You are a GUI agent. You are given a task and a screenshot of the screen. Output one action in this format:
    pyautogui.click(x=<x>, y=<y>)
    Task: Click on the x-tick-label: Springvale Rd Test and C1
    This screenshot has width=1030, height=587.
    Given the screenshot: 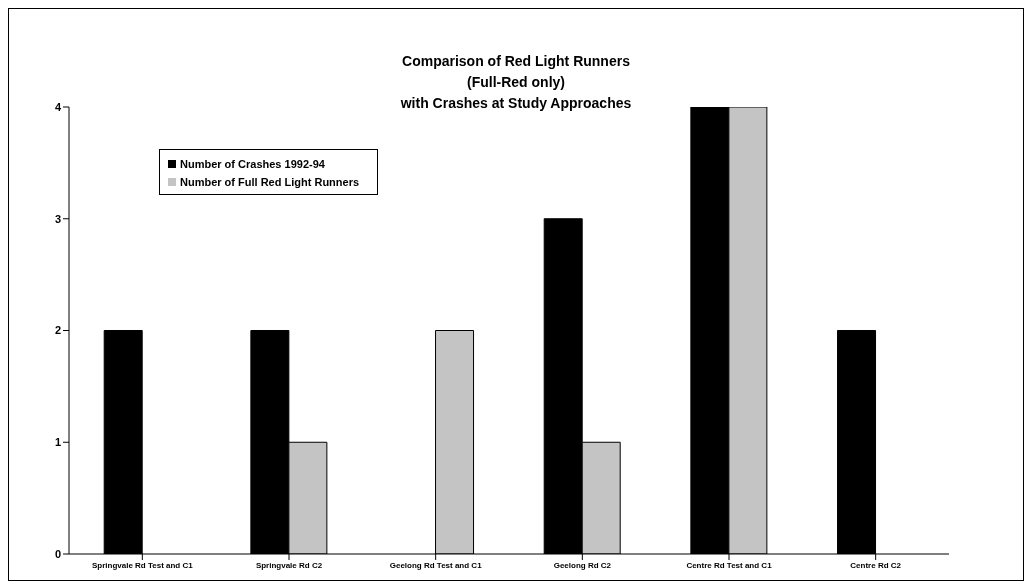 What is the action you would take?
    pyautogui.click(x=142, y=565)
    